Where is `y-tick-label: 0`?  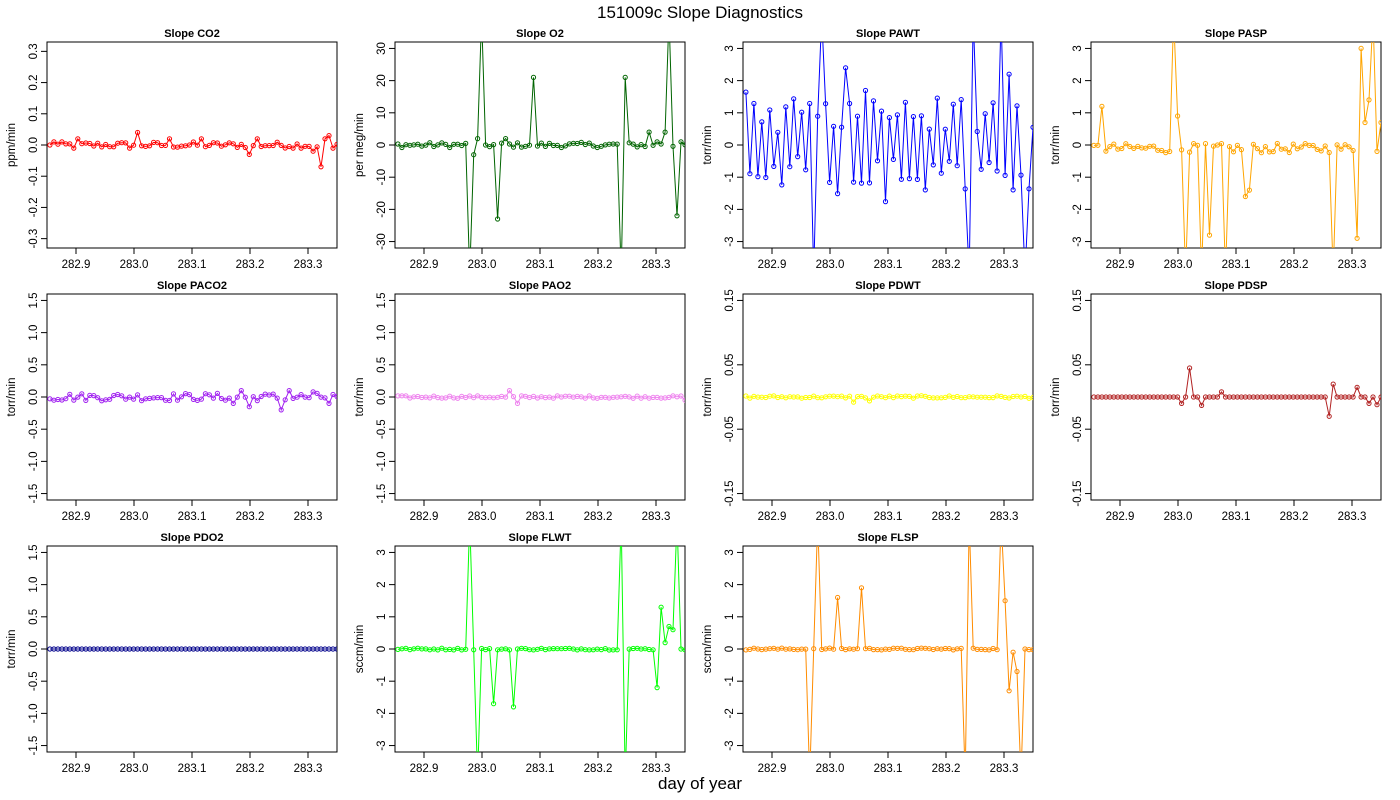 y-tick-label: 0 is located at coordinates (730, 145).